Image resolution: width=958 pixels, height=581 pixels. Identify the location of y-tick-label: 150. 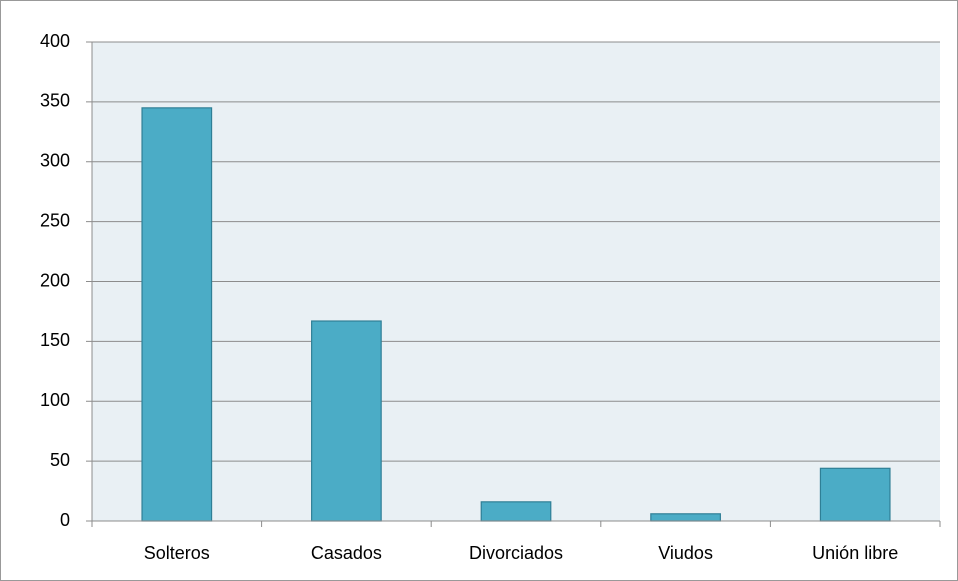
(55, 340).